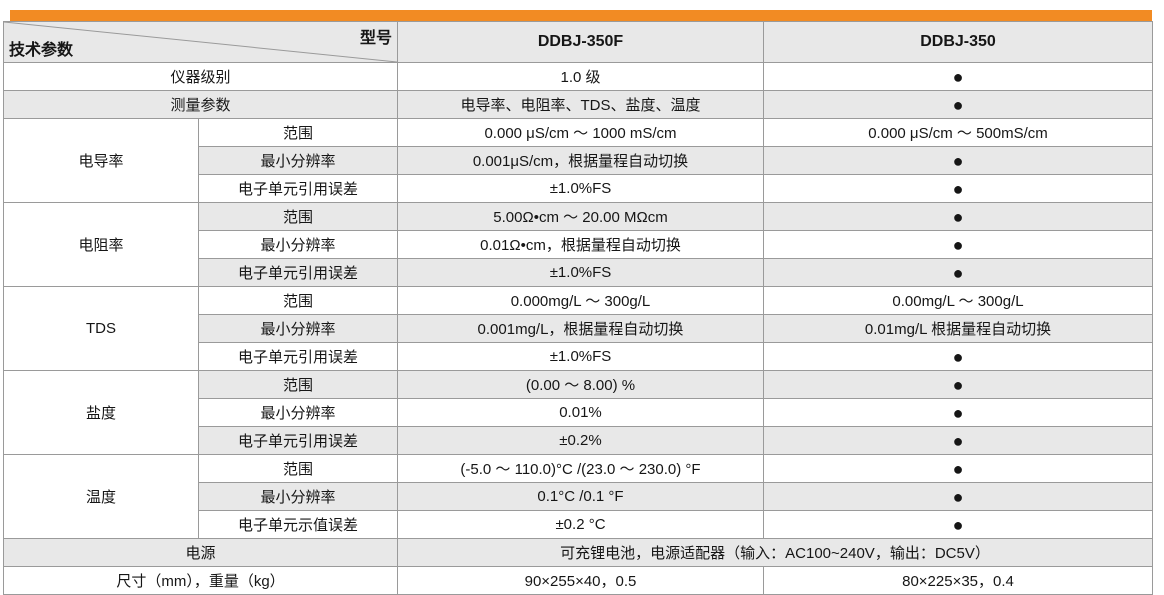 The width and height of the screenshot is (1164, 595). I want to click on corner-header-cell: 型号 技术参数, so click(200, 42).